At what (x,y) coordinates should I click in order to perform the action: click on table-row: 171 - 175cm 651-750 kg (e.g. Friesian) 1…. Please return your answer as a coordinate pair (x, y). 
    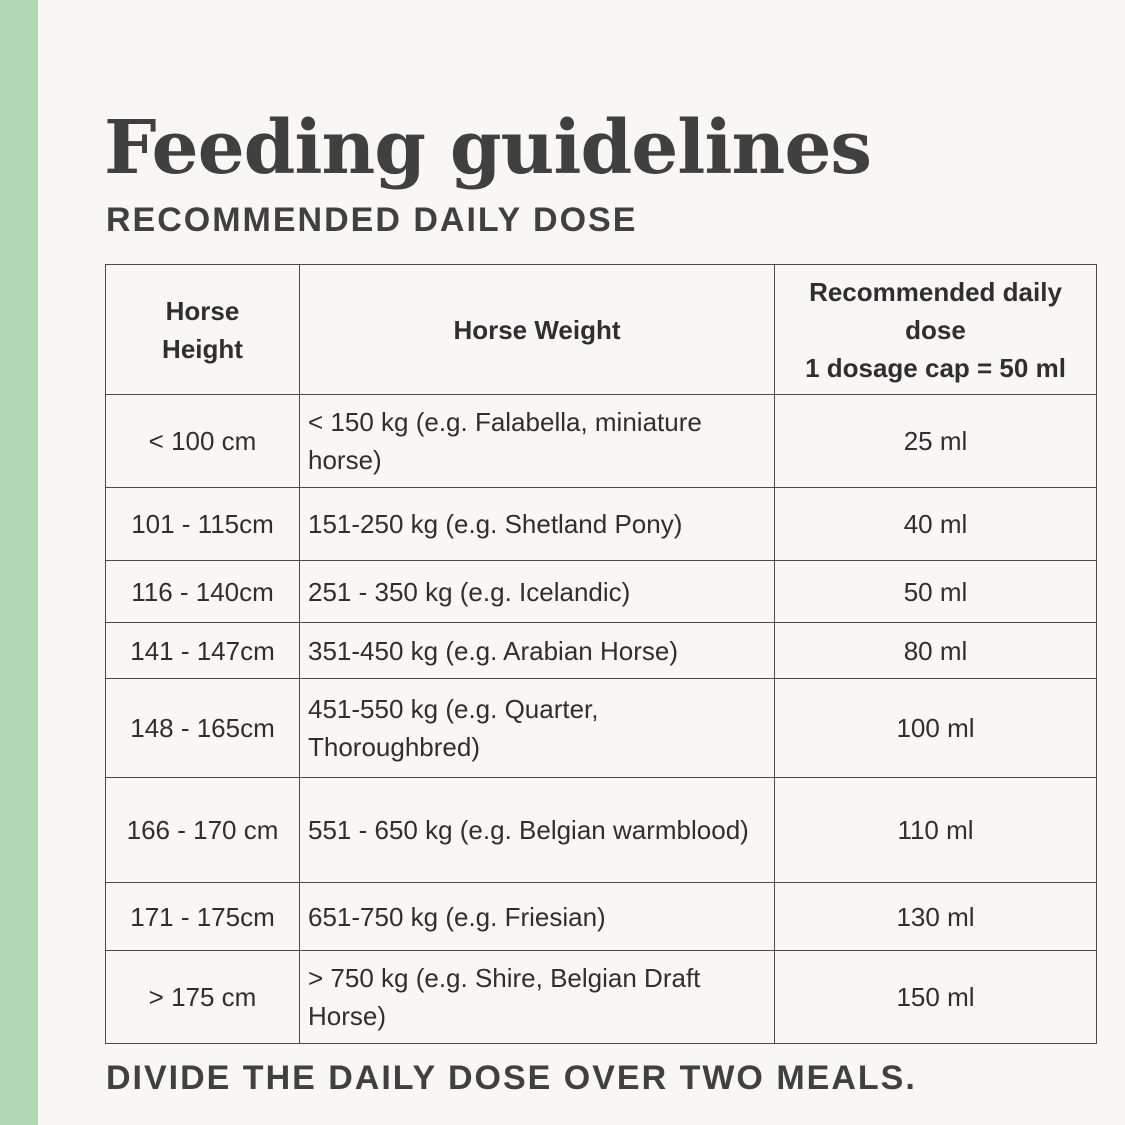
    Looking at the image, I should click on (601, 916).